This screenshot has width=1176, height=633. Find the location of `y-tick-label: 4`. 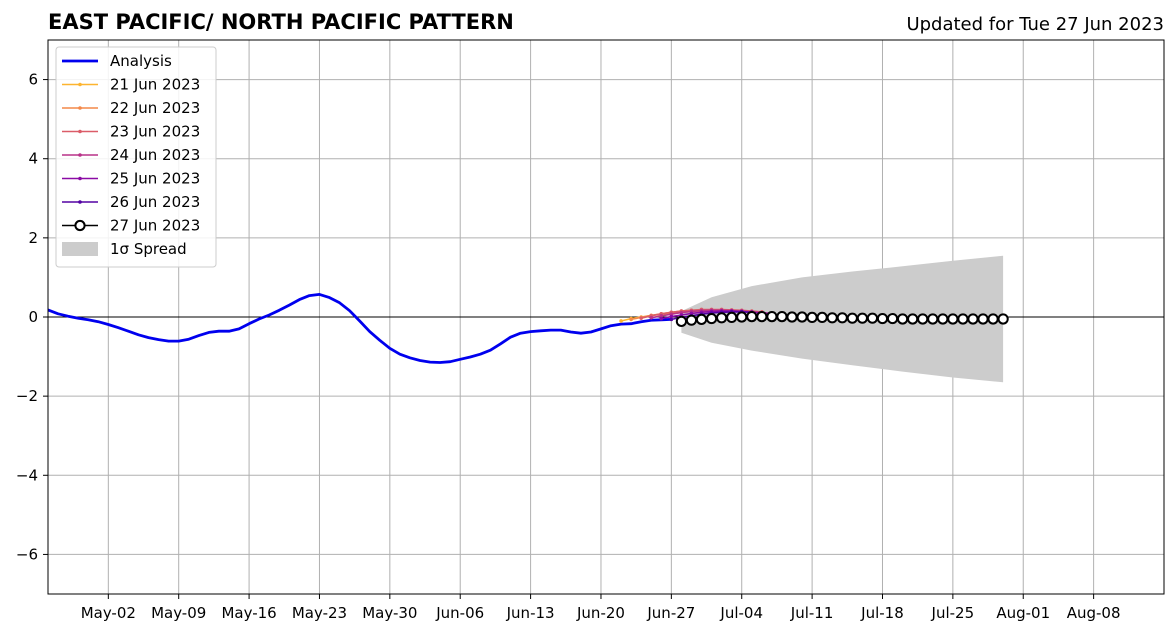

y-tick-label: 4 is located at coordinates (33, 159).